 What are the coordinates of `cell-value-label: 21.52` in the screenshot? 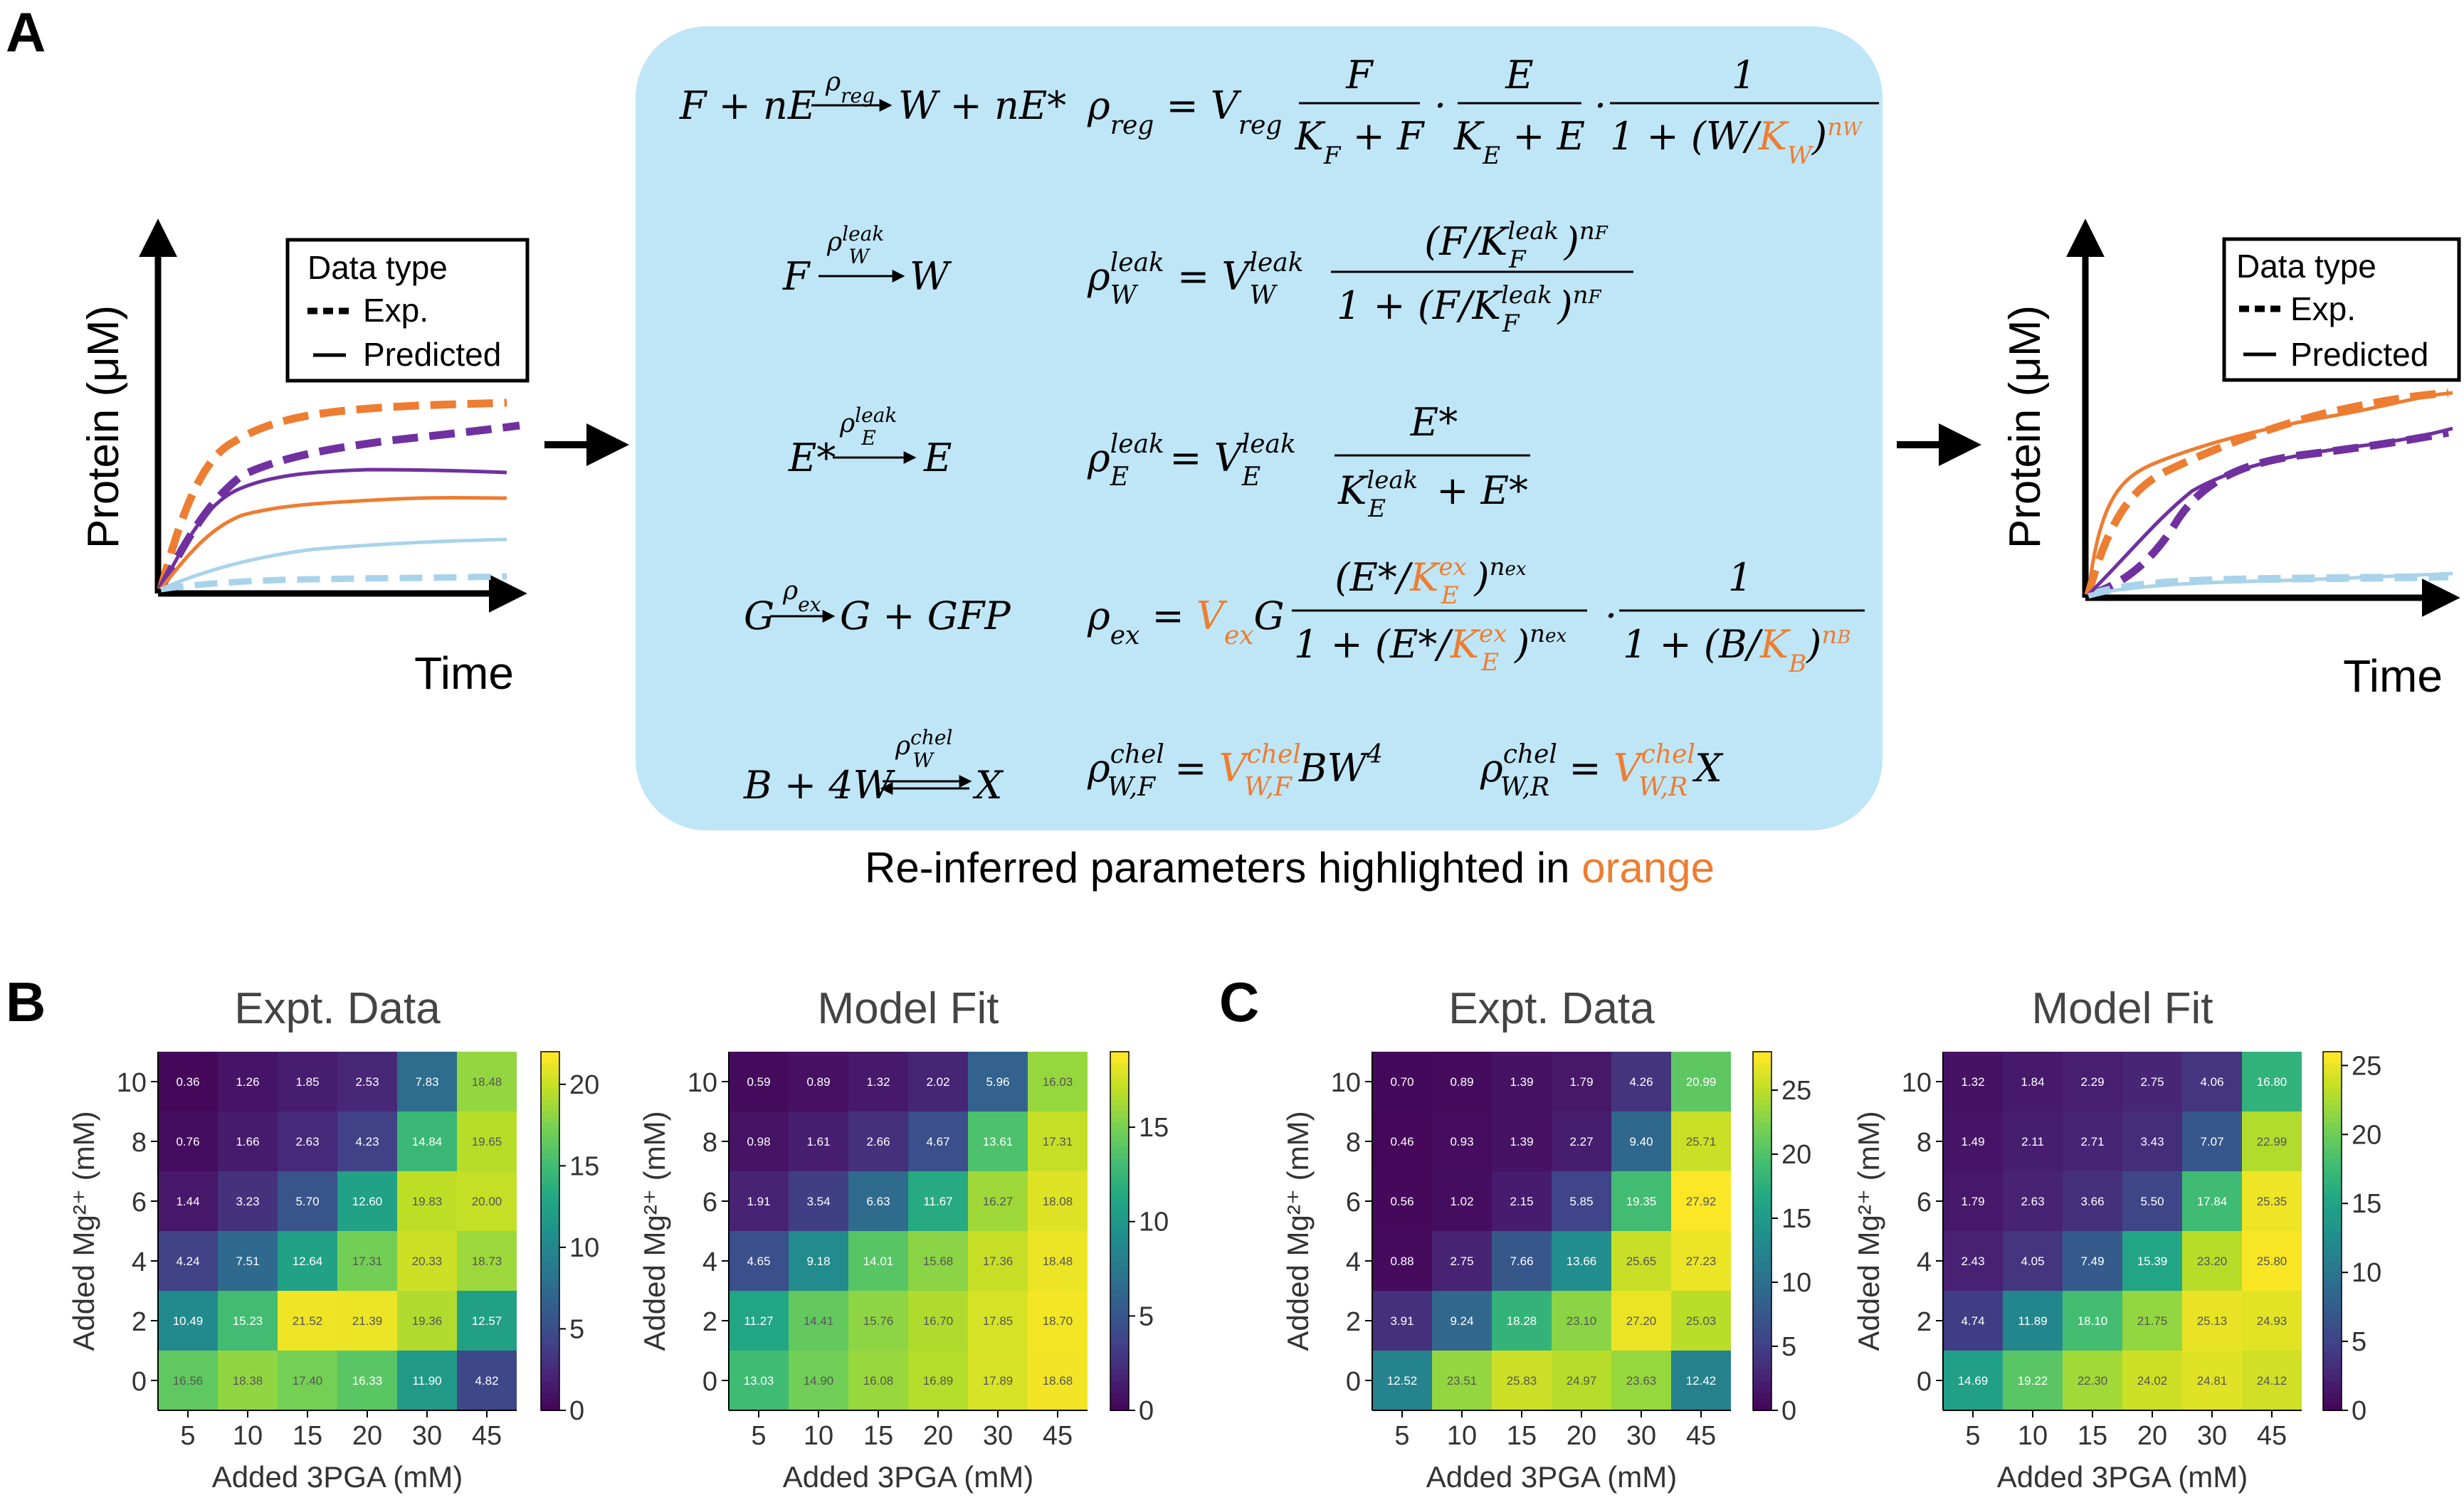 It's located at (308, 1321).